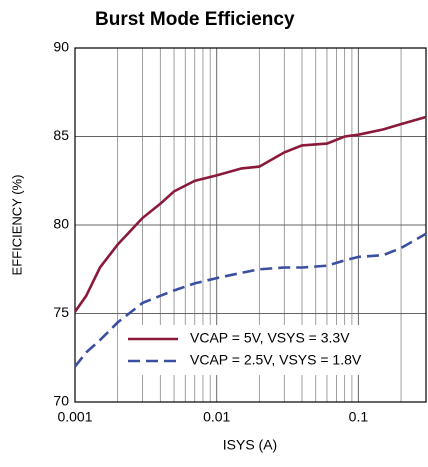 This screenshot has width=428, height=467. Describe the element at coordinates (61, 224) in the screenshot. I see `y-tick-label: 80` at that location.